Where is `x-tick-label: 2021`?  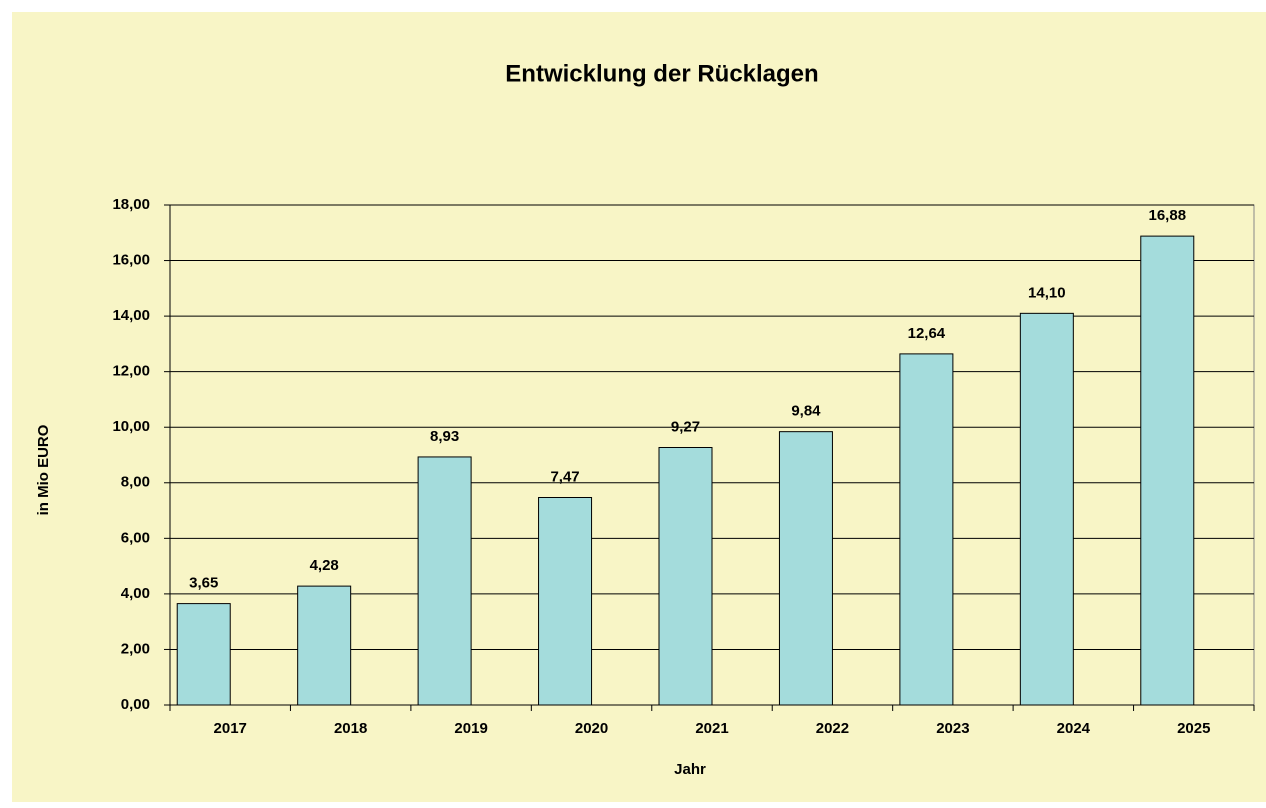 x-tick-label: 2021 is located at coordinates (711, 728).